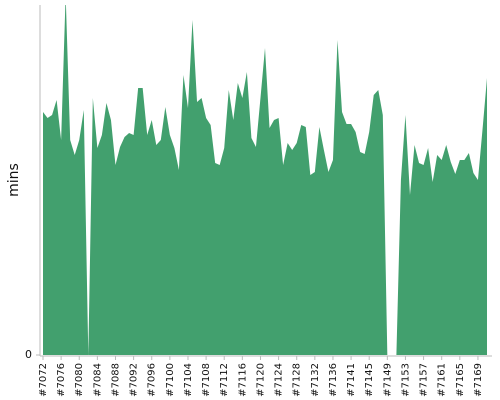 The height and width of the screenshot is (400, 500). Describe the element at coordinates (387, 380) in the screenshot. I see `x-tick-label: #7149` at that location.